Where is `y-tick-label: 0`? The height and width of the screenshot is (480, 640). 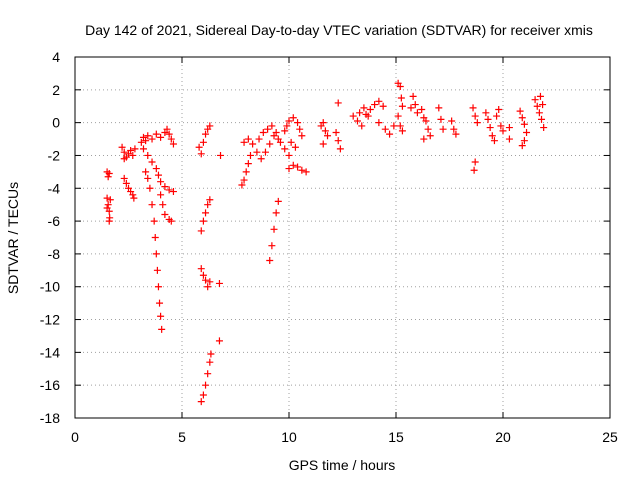 y-tick-label: 0 is located at coordinates (56, 123).